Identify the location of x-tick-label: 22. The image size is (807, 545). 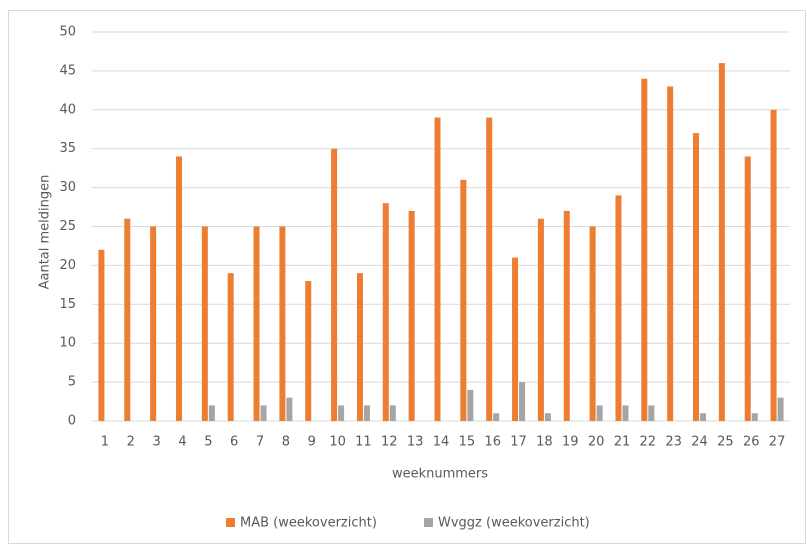
(648, 442).